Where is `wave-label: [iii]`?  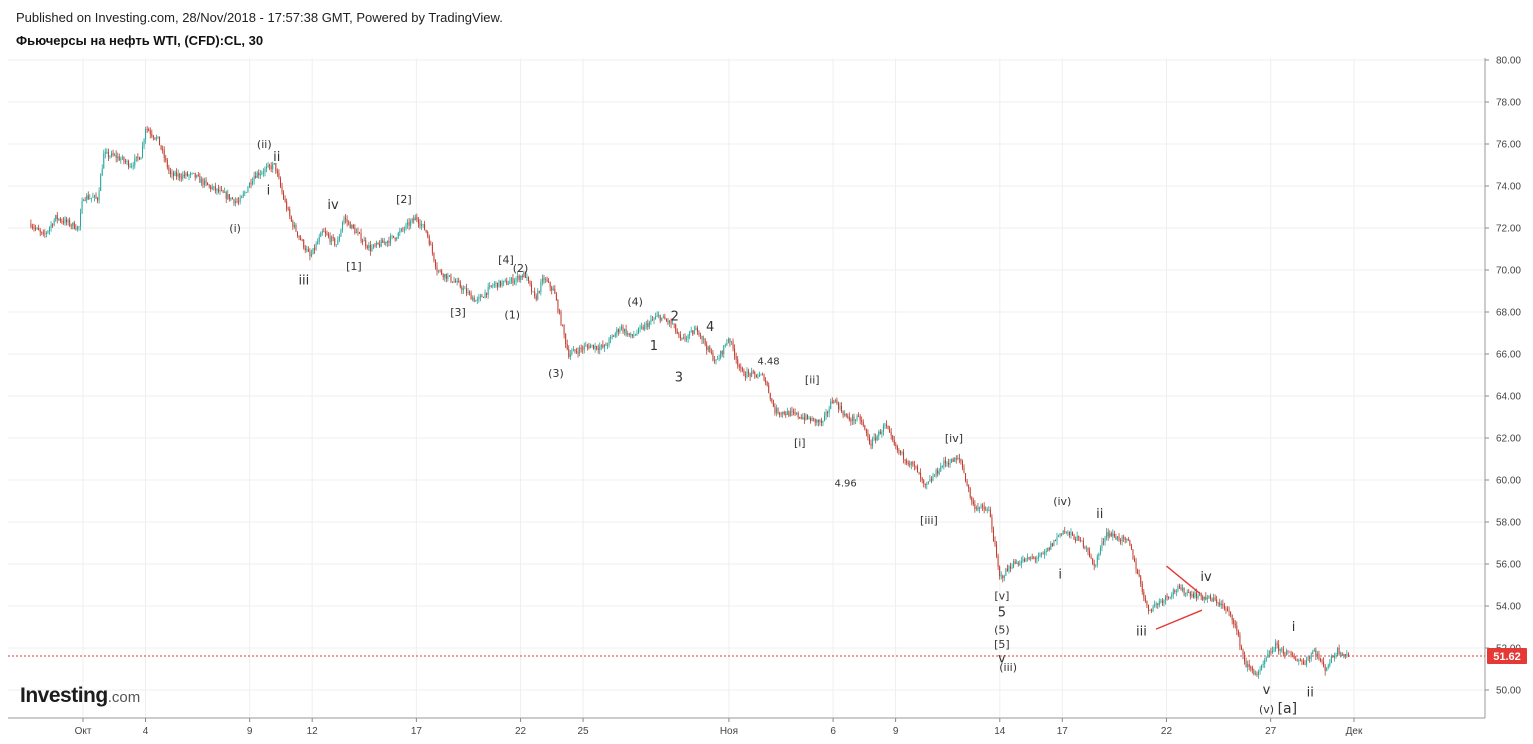 wave-label: [iii] is located at coordinates (929, 520).